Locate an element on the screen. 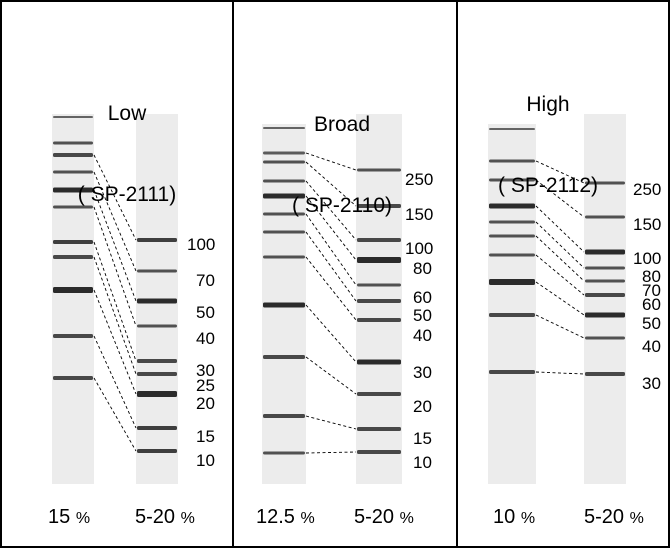 The width and height of the screenshot is (670, 553). panel-title-line1: Low is located at coordinates (127, 113).